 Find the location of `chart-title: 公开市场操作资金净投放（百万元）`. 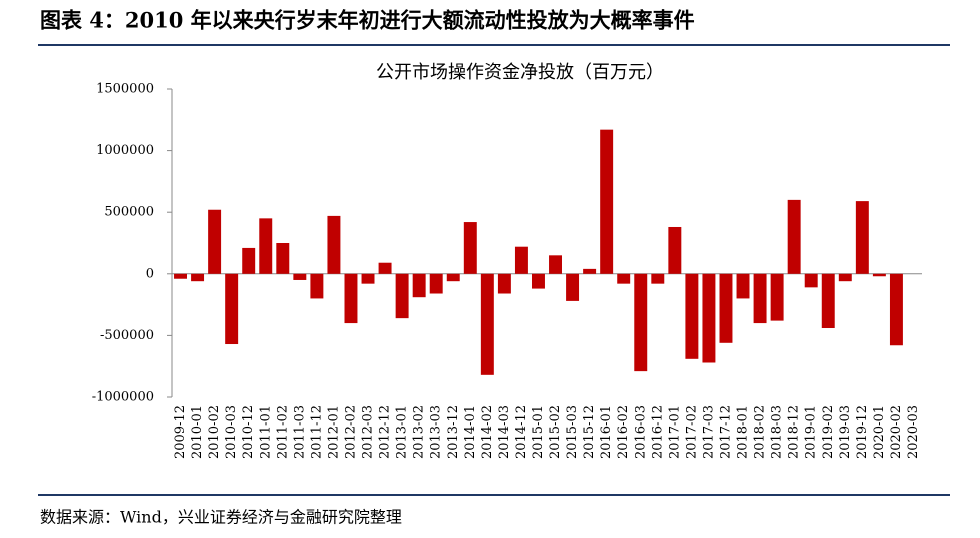

chart-title: 公开市场操作资金净投放（百万元） is located at coordinates (520, 72).